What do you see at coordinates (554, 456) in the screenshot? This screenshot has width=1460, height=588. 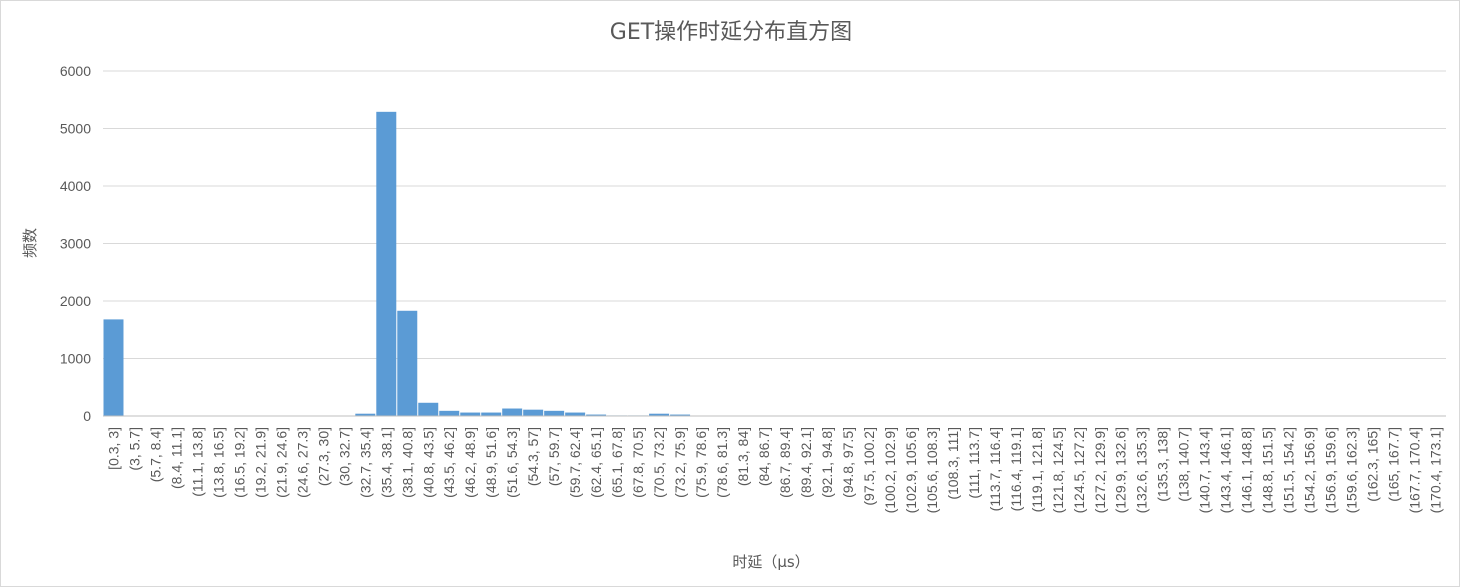 I see `x-tick-label: (57, 59.7]` at bounding box center [554, 456].